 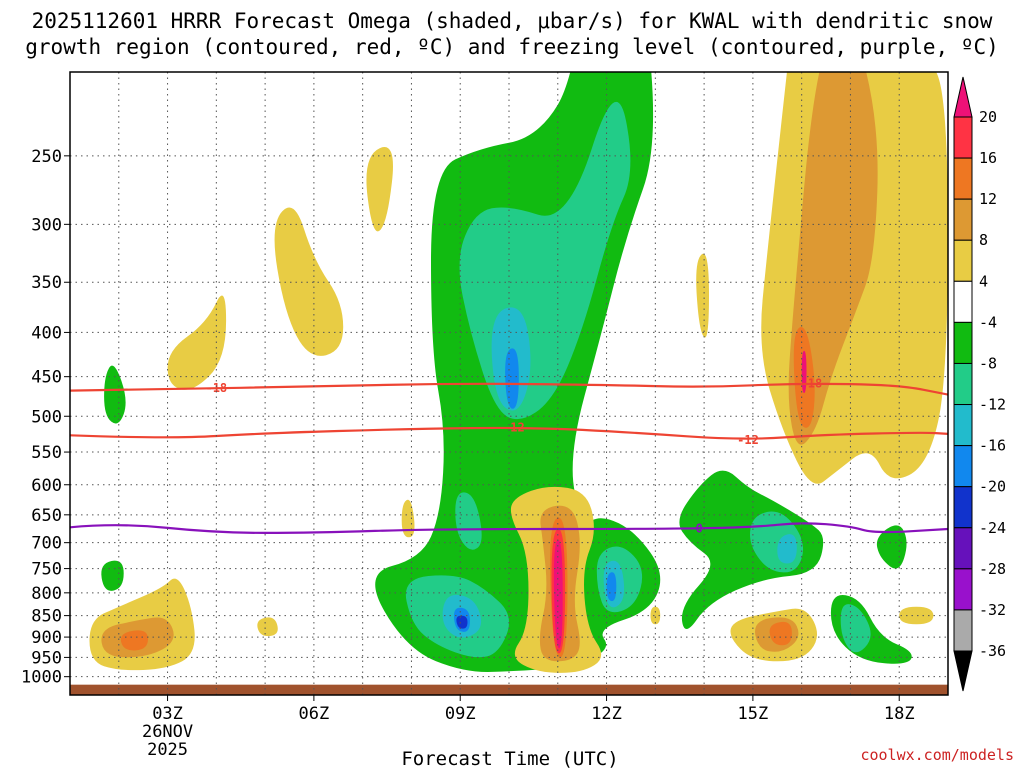 I want to click on y-tick-label: 800, so click(x=46, y=594).